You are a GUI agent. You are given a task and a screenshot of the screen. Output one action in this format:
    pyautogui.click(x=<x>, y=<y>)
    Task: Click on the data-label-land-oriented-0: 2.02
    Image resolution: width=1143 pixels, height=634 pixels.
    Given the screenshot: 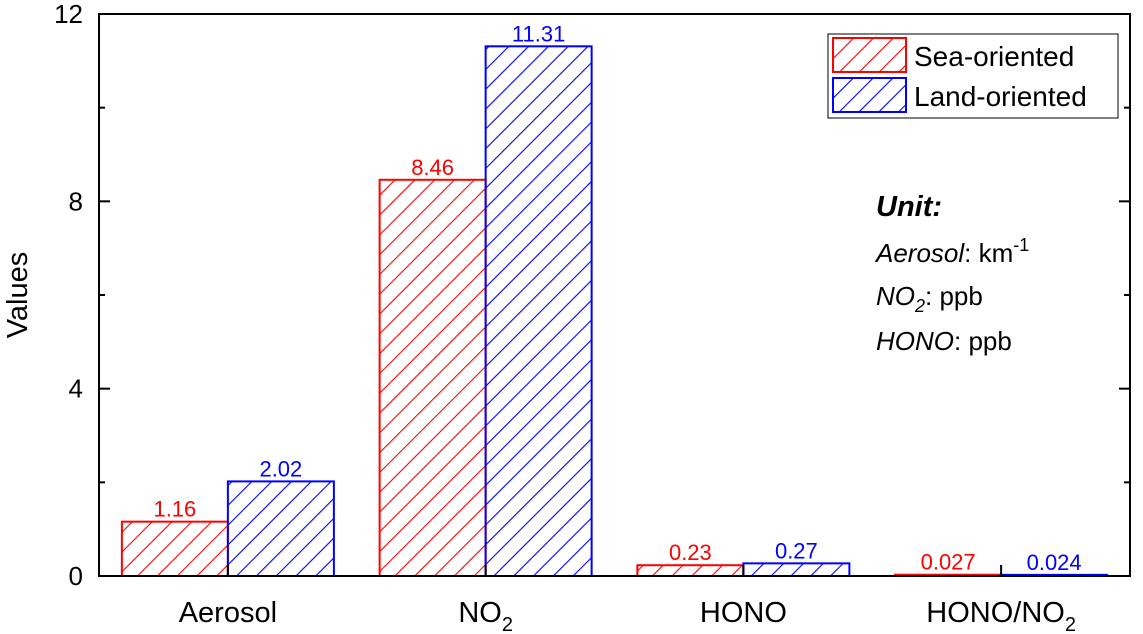 What is the action you would take?
    pyautogui.click(x=280, y=468)
    